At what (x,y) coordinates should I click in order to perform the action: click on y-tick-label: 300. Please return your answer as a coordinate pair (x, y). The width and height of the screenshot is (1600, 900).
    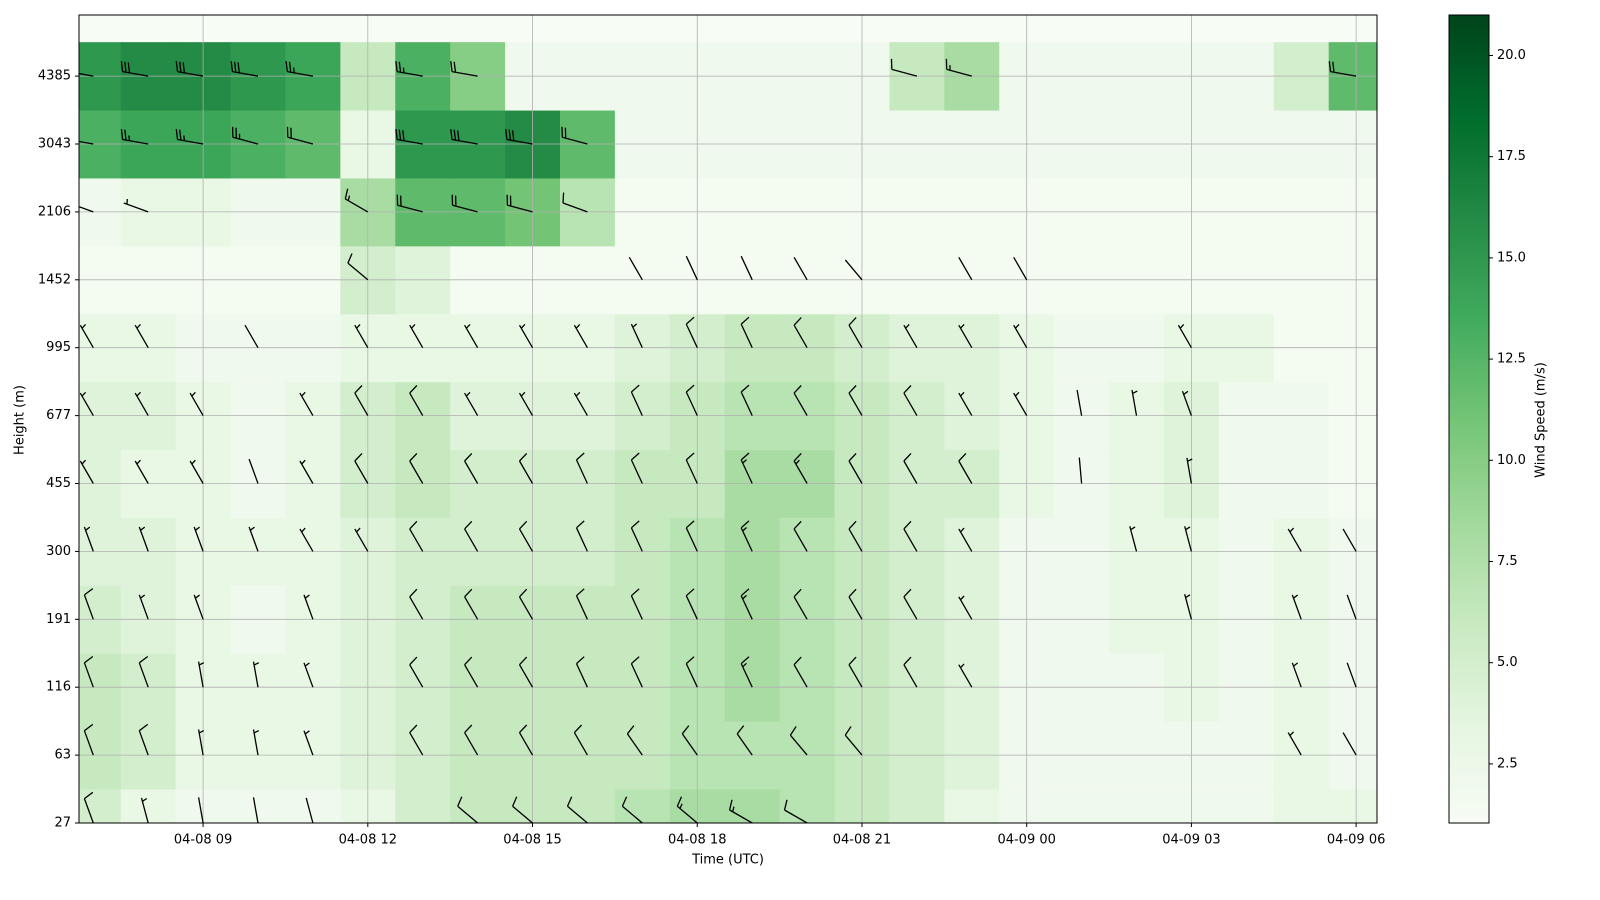
    Looking at the image, I should click on (58, 551).